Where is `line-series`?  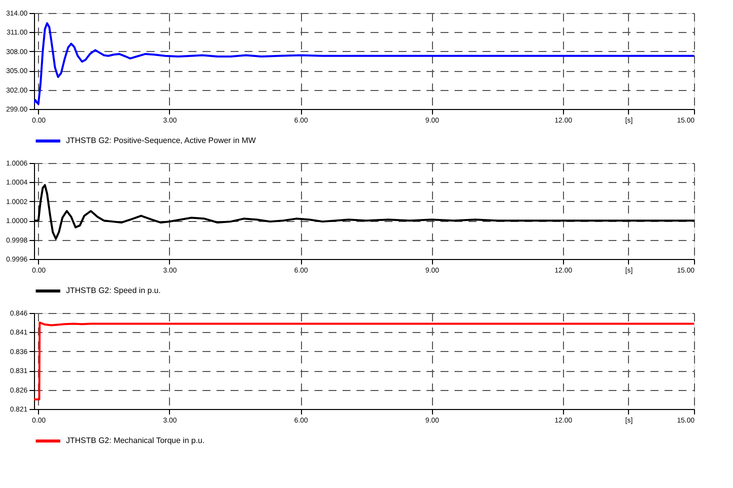
line-series is located at coordinates (364, 361).